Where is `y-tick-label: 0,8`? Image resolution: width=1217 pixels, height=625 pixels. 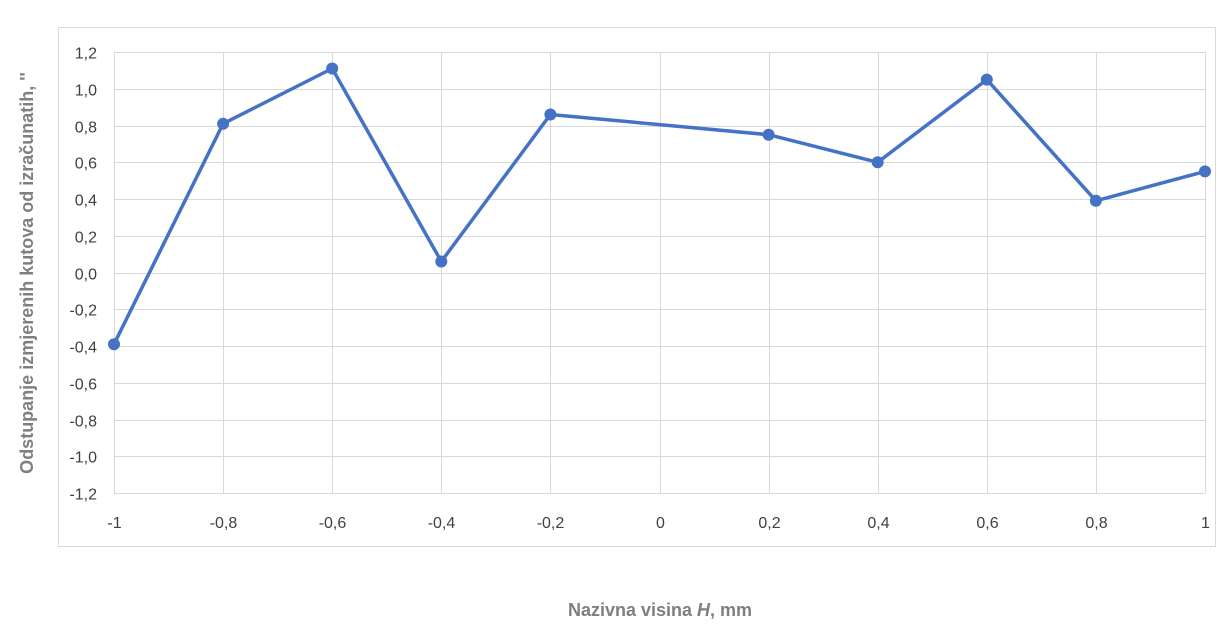 y-tick-label: 0,8 is located at coordinates (86, 128).